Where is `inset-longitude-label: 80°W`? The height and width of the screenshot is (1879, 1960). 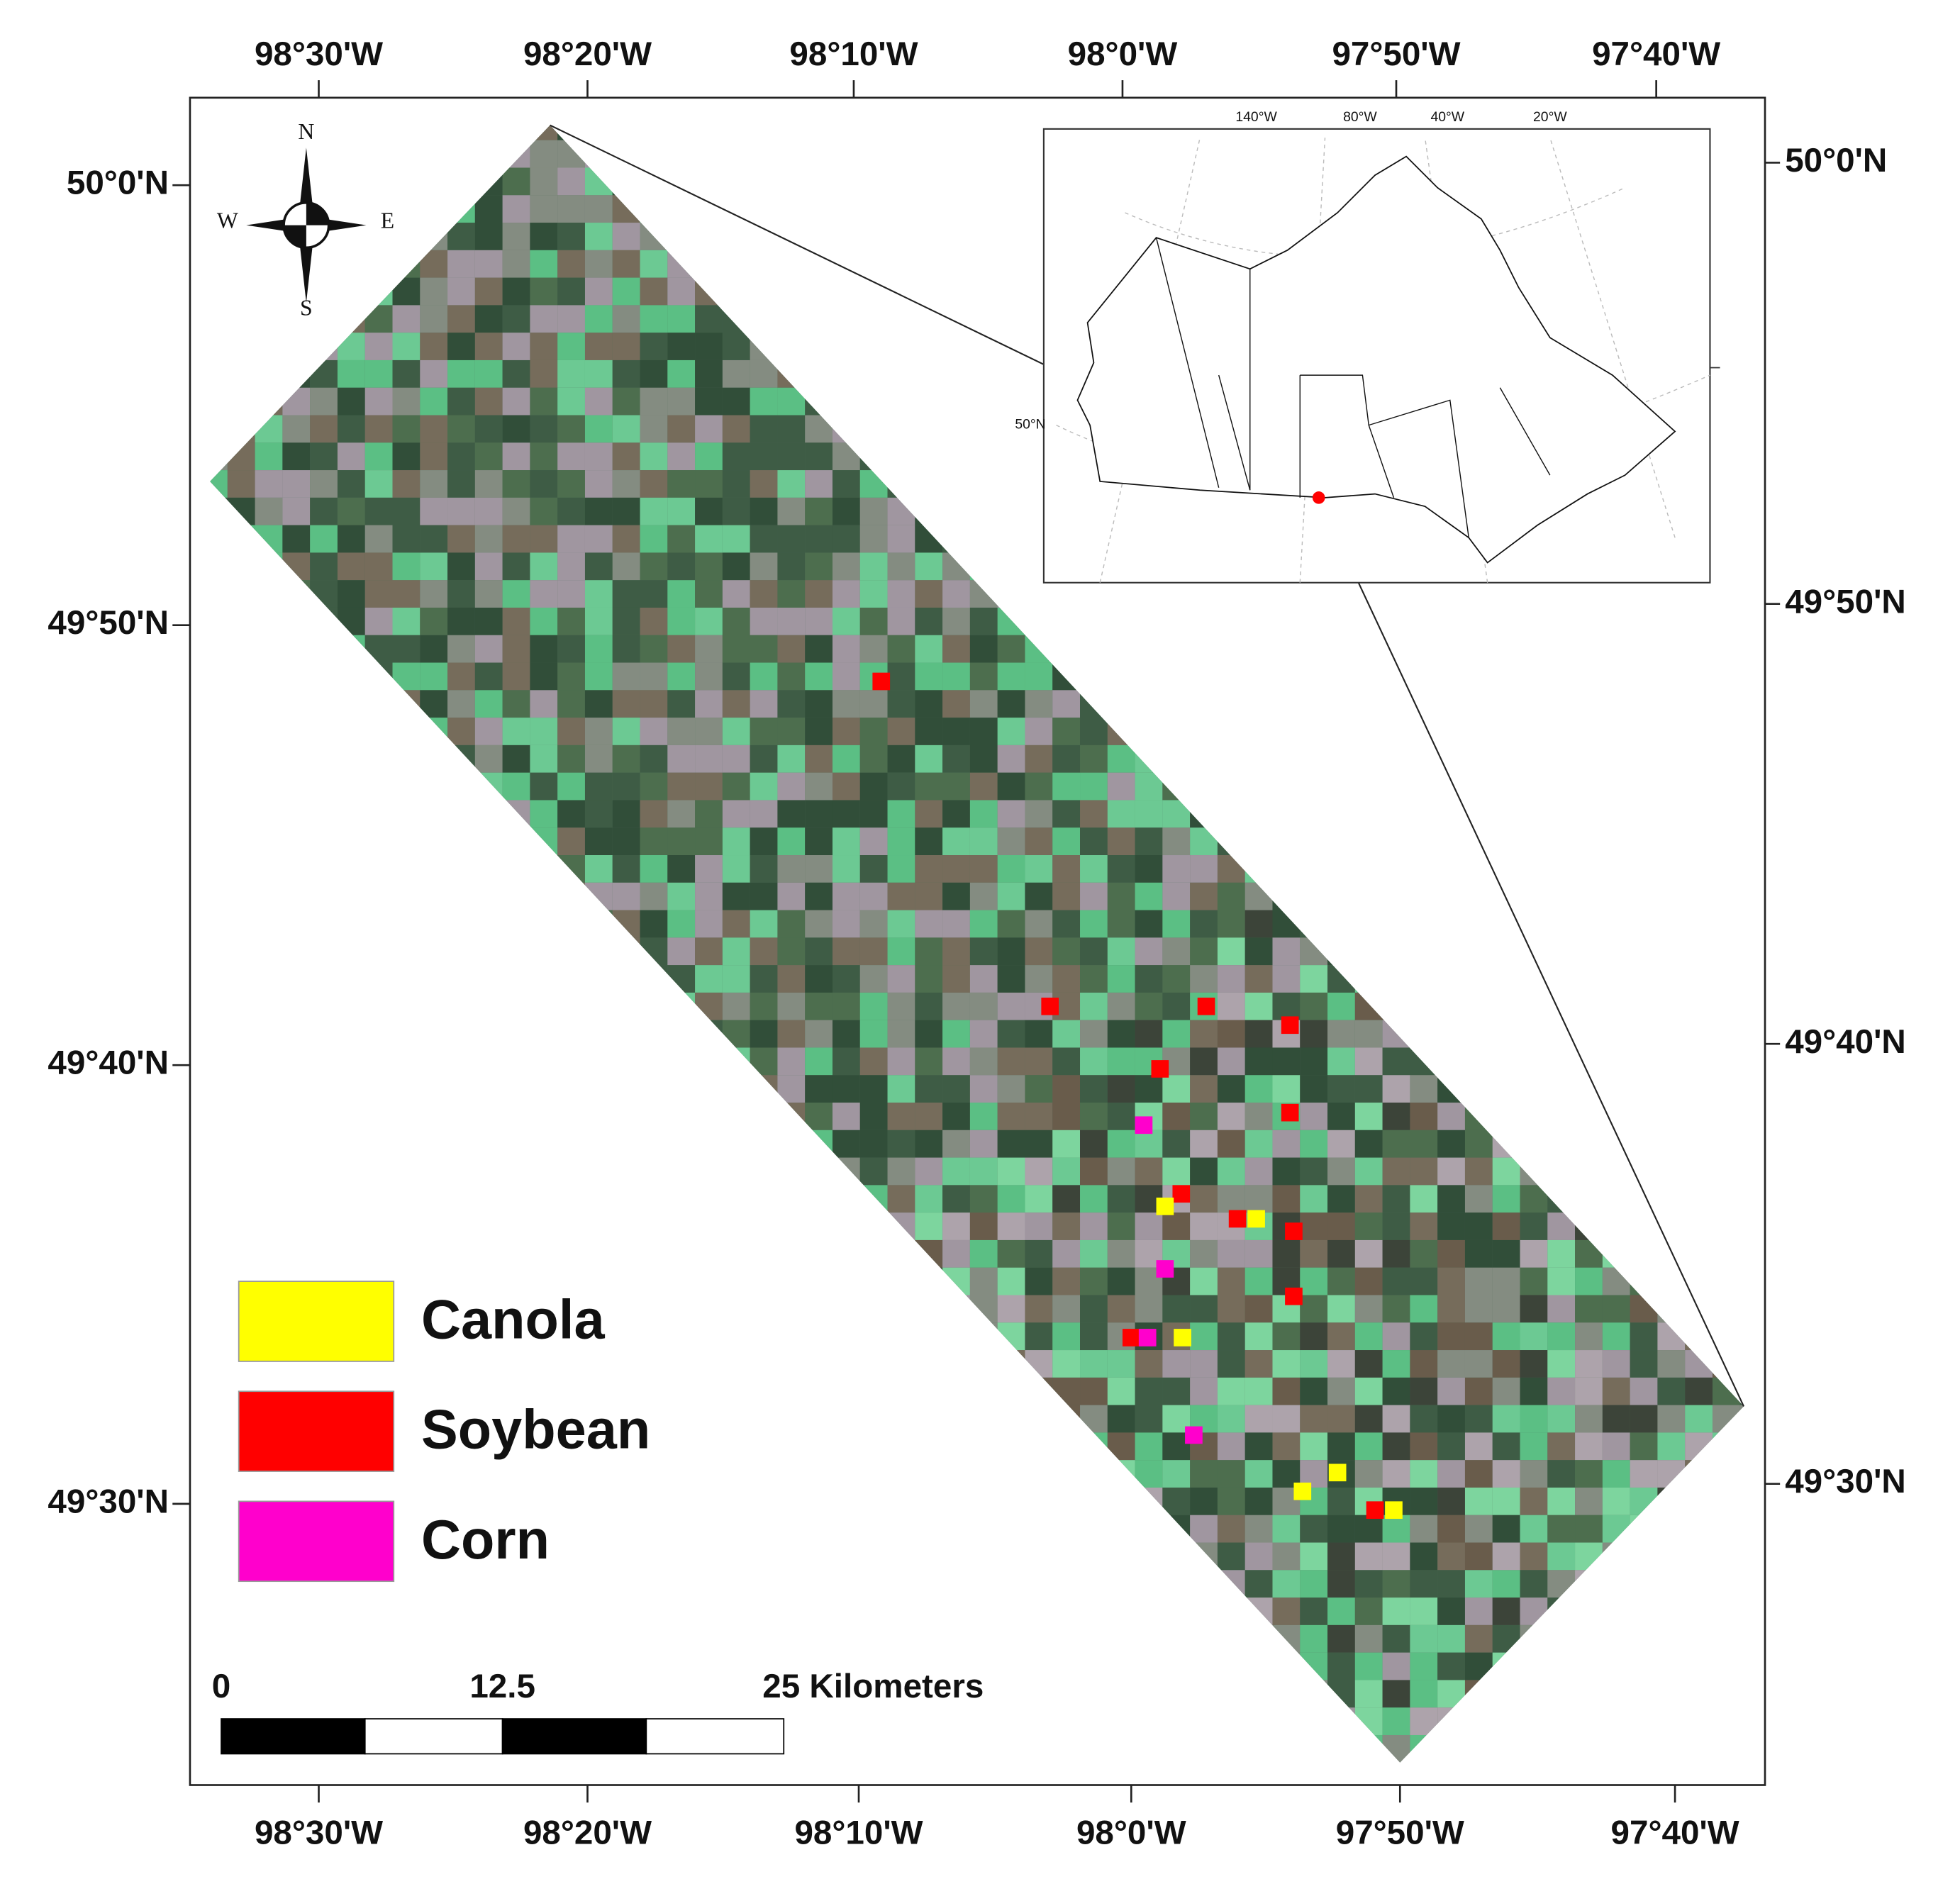 inset-longitude-label: 80°W is located at coordinates (1360, 117).